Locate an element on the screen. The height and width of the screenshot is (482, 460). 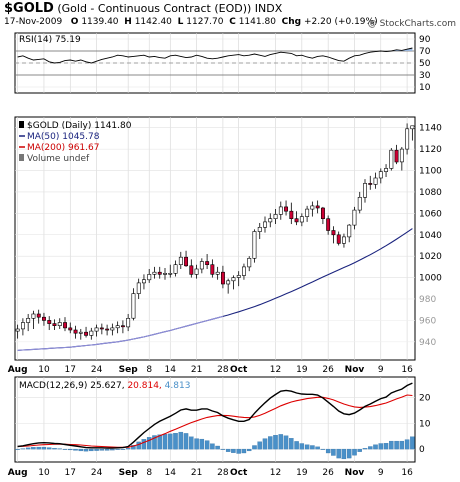
close-value: 1141.80 is located at coordinates (257, 22).